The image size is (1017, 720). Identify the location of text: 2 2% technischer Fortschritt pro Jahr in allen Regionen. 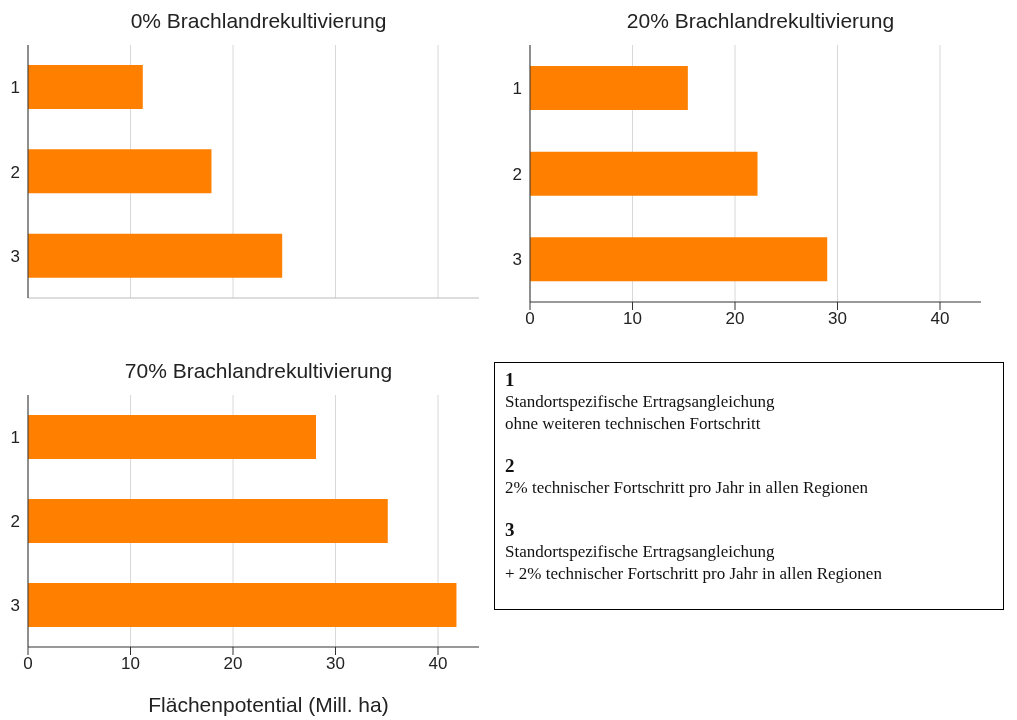
(687, 477).